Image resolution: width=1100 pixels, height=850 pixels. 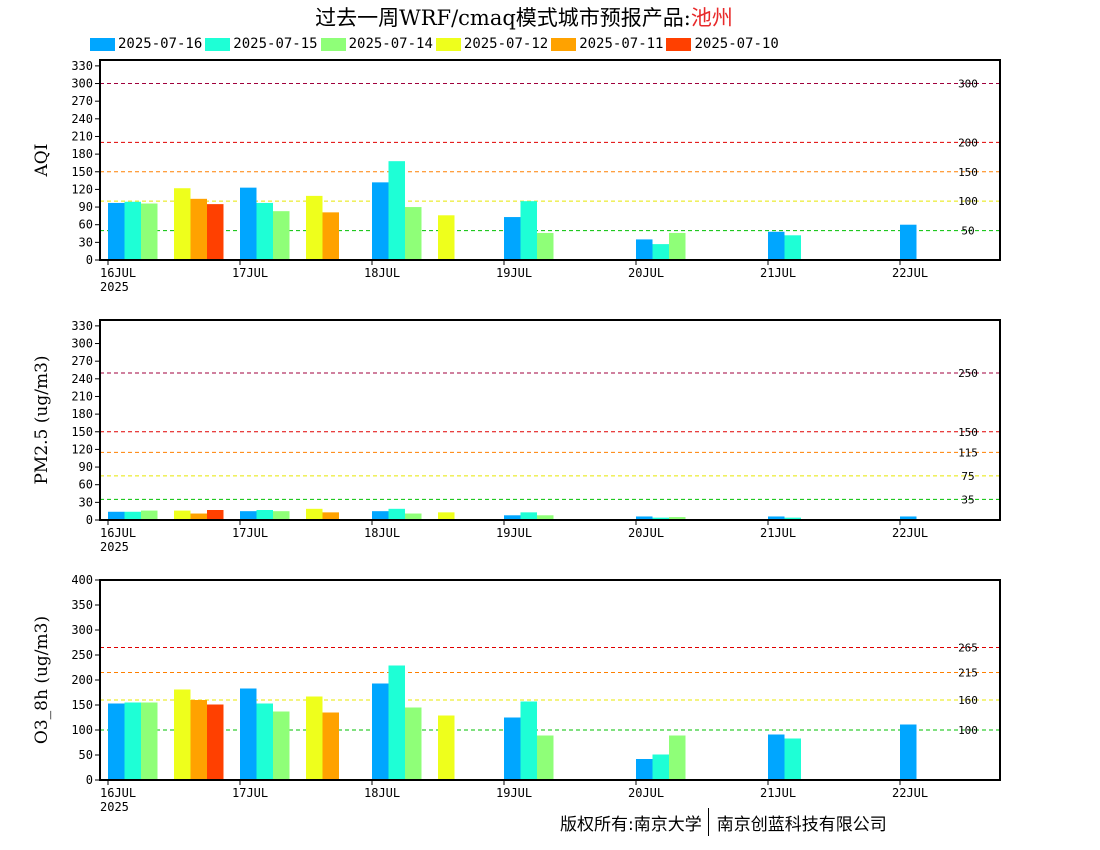 What do you see at coordinates (708, 822) in the screenshot?
I see `footer-separator` at bounding box center [708, 822].